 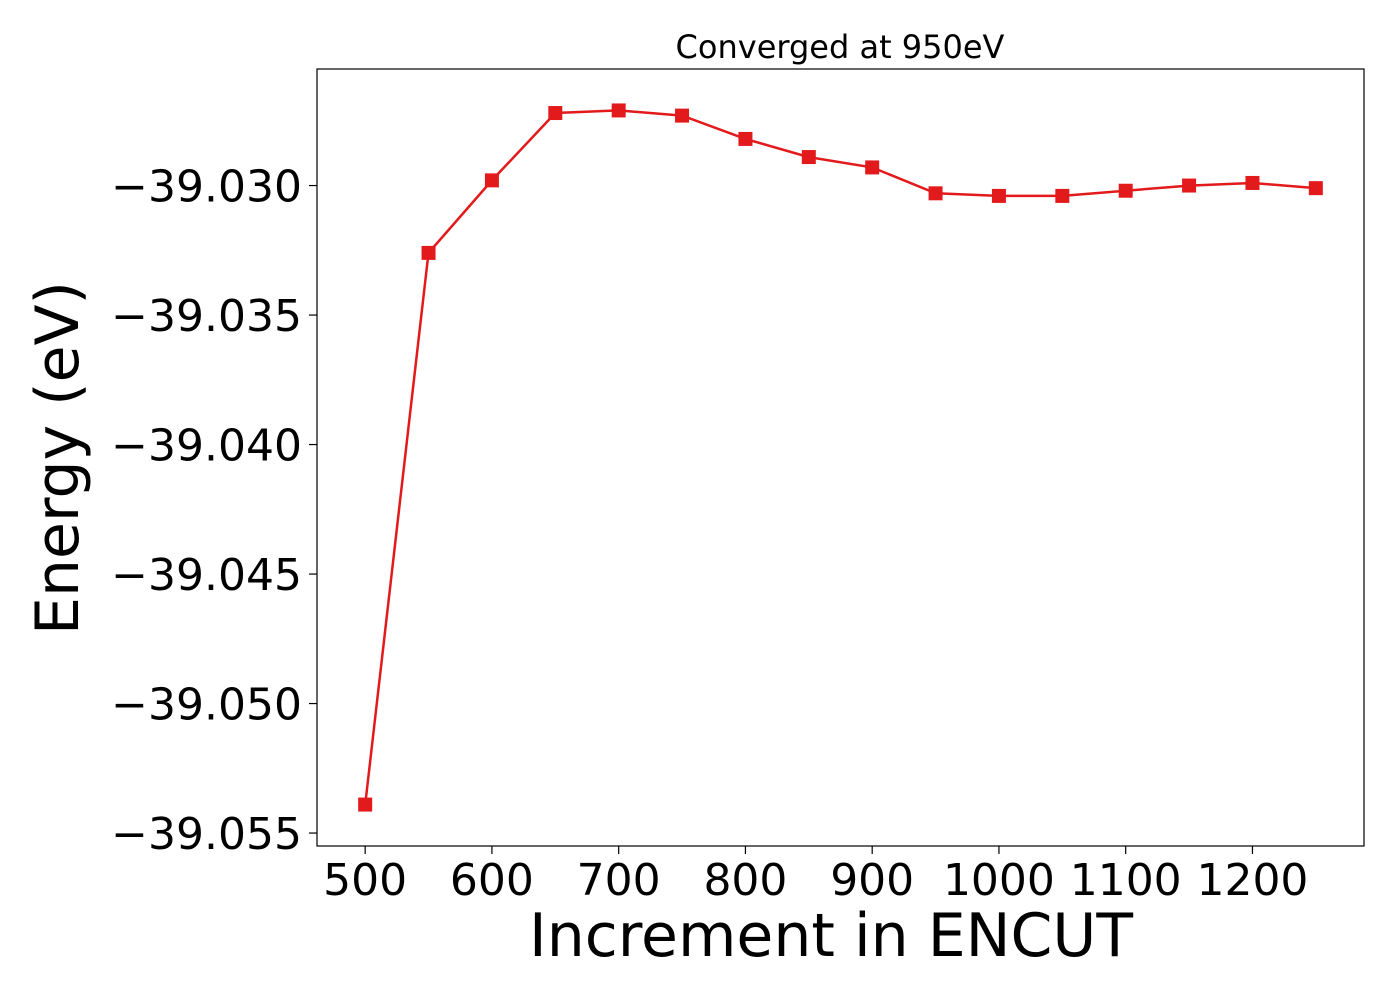 I want to click on chart-title: Converged at 950eV, so click(x=840, y=47).